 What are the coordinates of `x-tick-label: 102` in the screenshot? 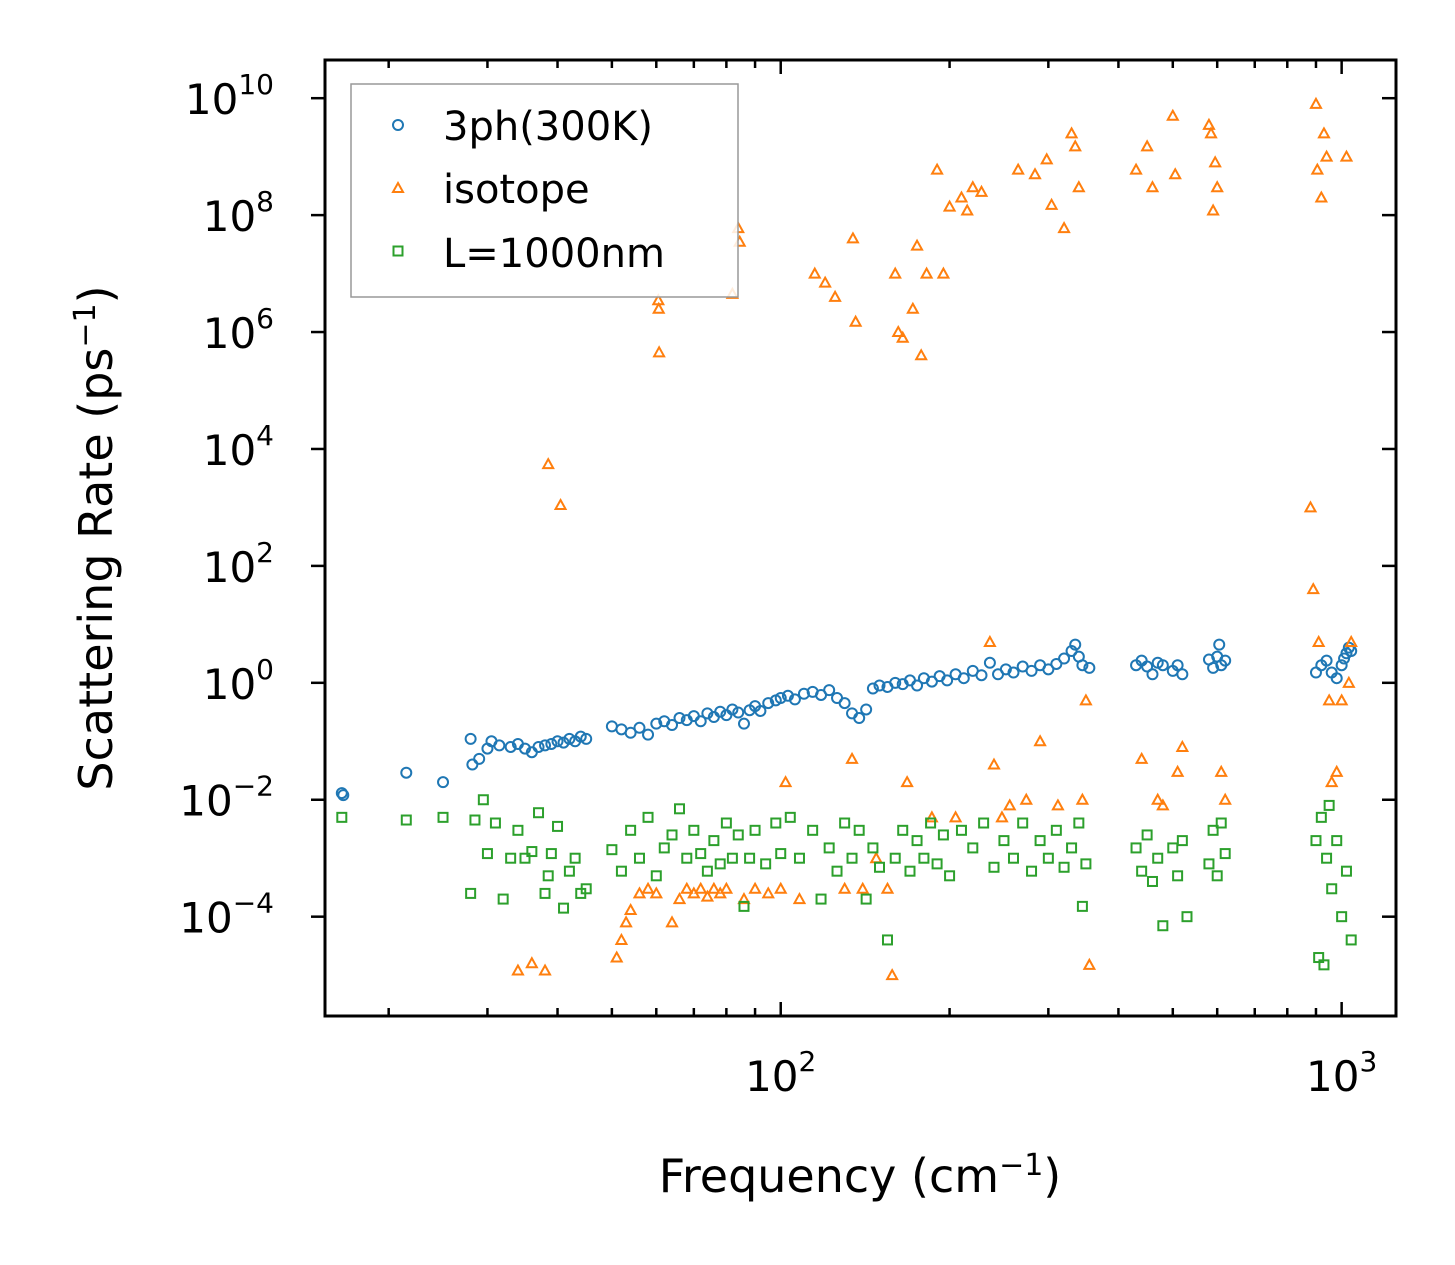 It's located at (780, 1073).